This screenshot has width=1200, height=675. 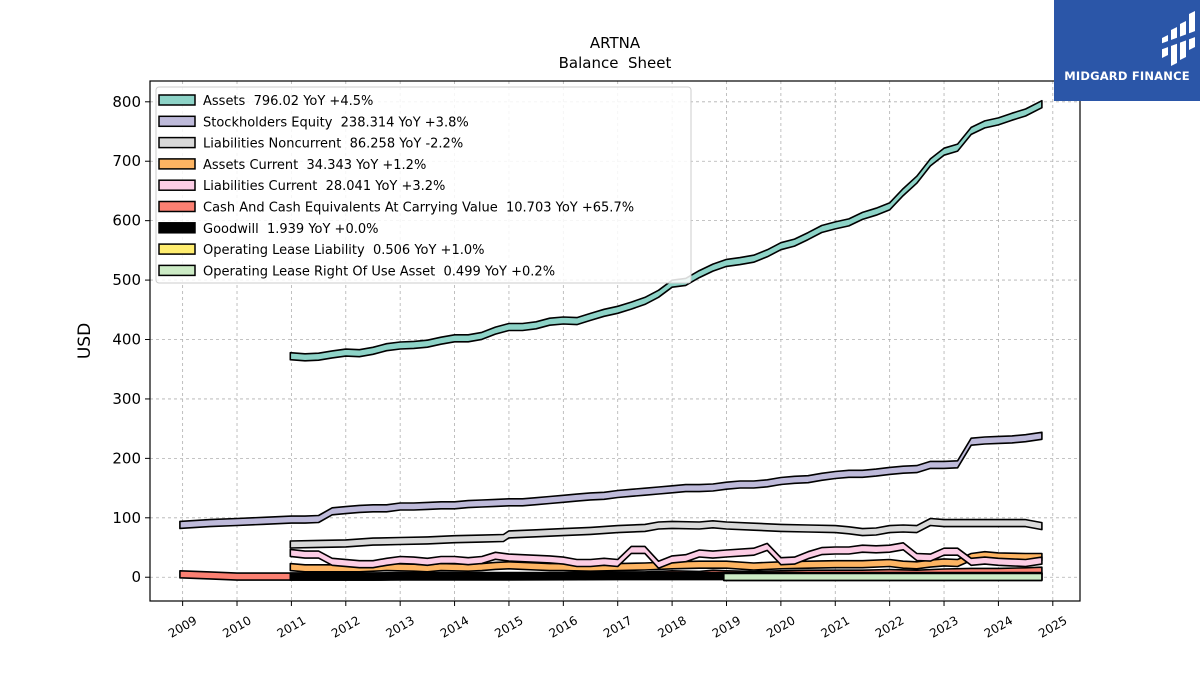 What do you see at coordinates (563, 626) in the screenshot?
I see `x-tick-label: 2016` at bounding box center [563, 626].